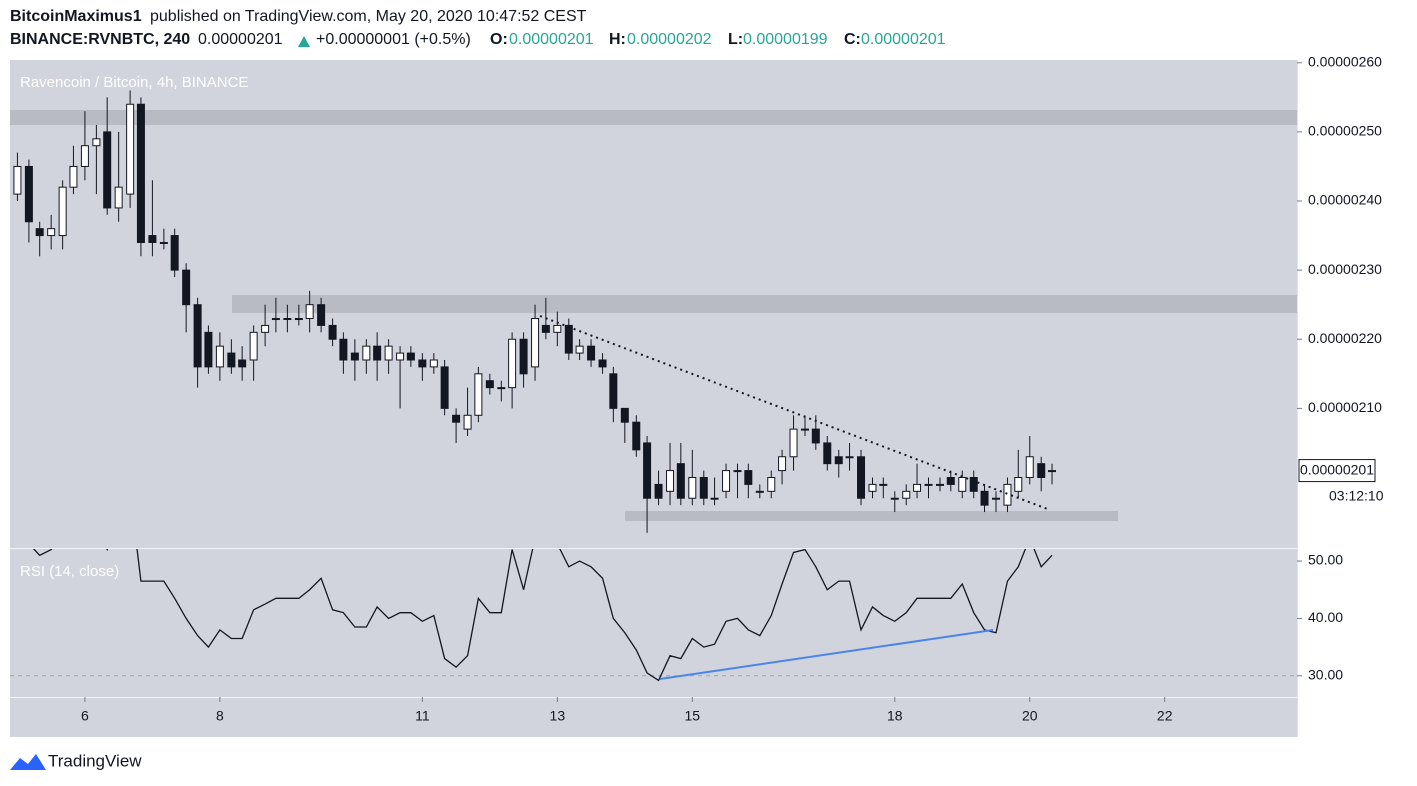 This screenshot has height=786, width=1417. I want to click on y-tick-label: 0.00000260, so click(1345, 61).